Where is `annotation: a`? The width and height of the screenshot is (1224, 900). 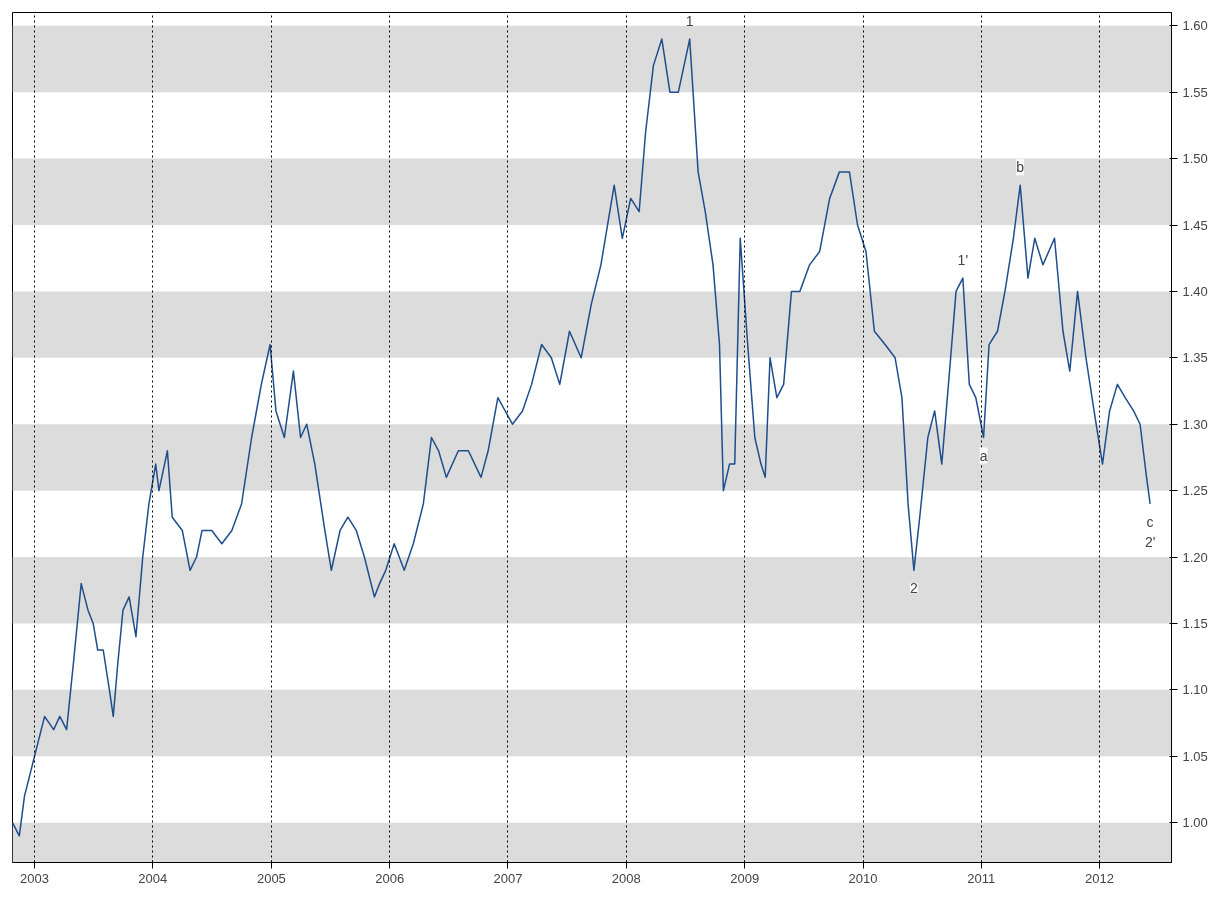
annotation: a is located at coordinates (983, 455).